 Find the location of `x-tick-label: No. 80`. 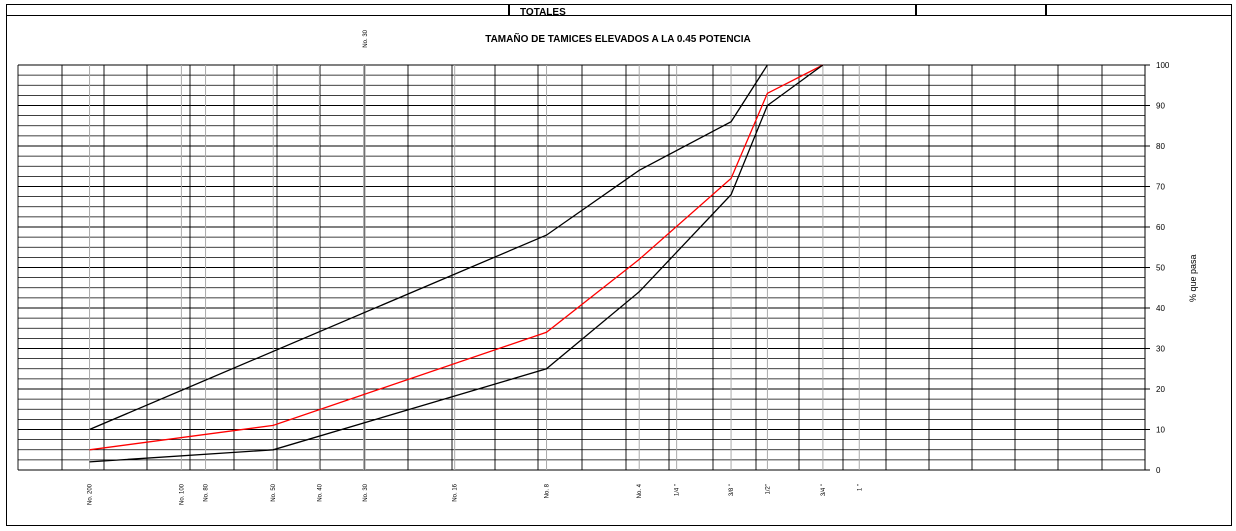

x-tick-label: No. 80 is located at coordinates (207, 492).